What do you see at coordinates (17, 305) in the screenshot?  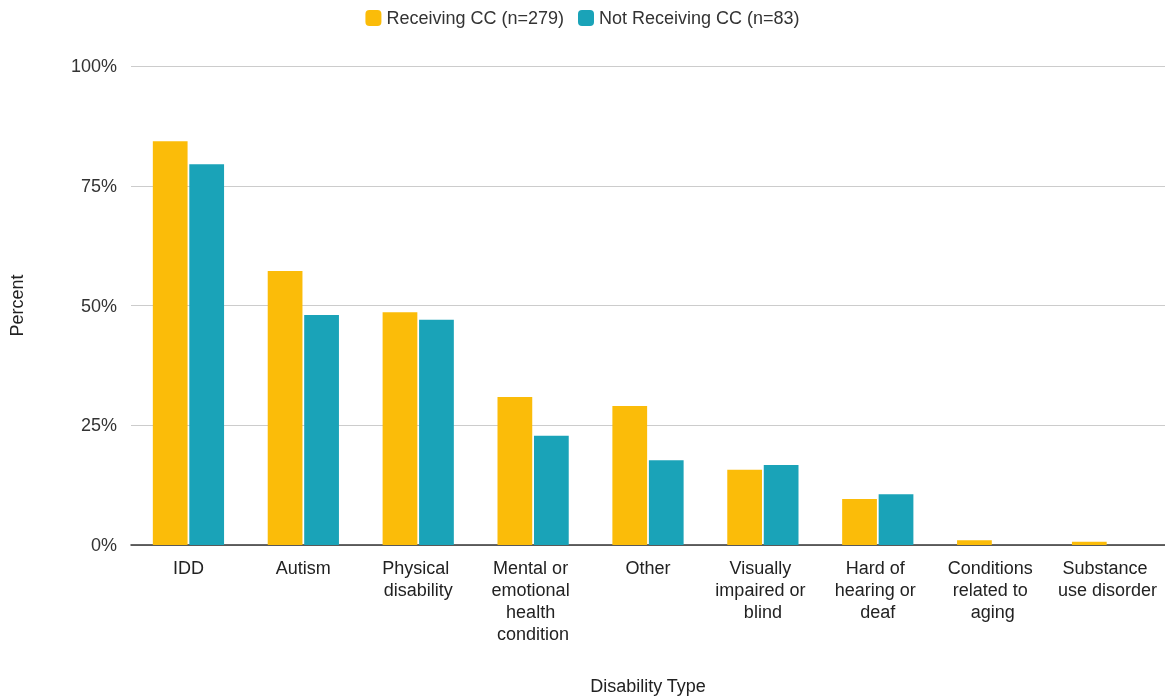 I see `y-axis-title: Percent` at bounding box center [17, 305].